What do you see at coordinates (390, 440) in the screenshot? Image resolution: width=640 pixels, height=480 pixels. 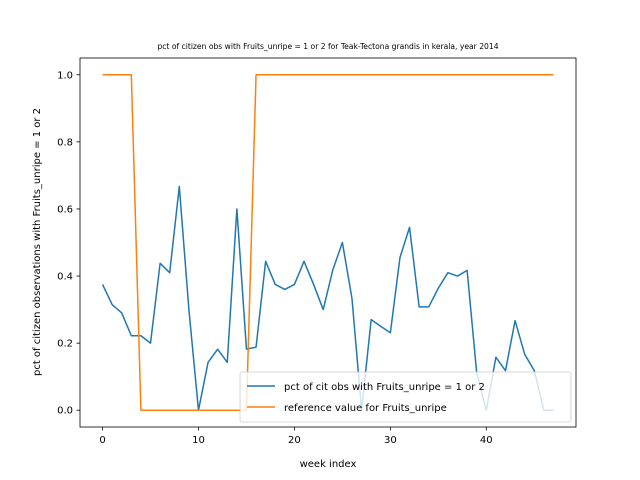 I see `x-tick-label: 30` at bounding box center [390, 440].